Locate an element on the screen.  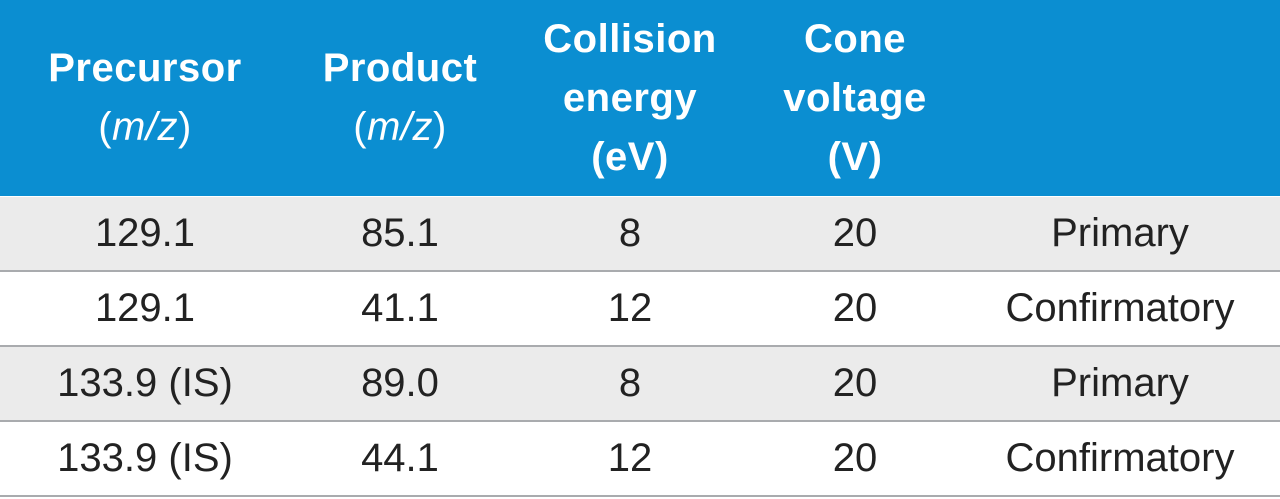
header-precursor-unit: (m/z) is located at coordinates (145, 127).